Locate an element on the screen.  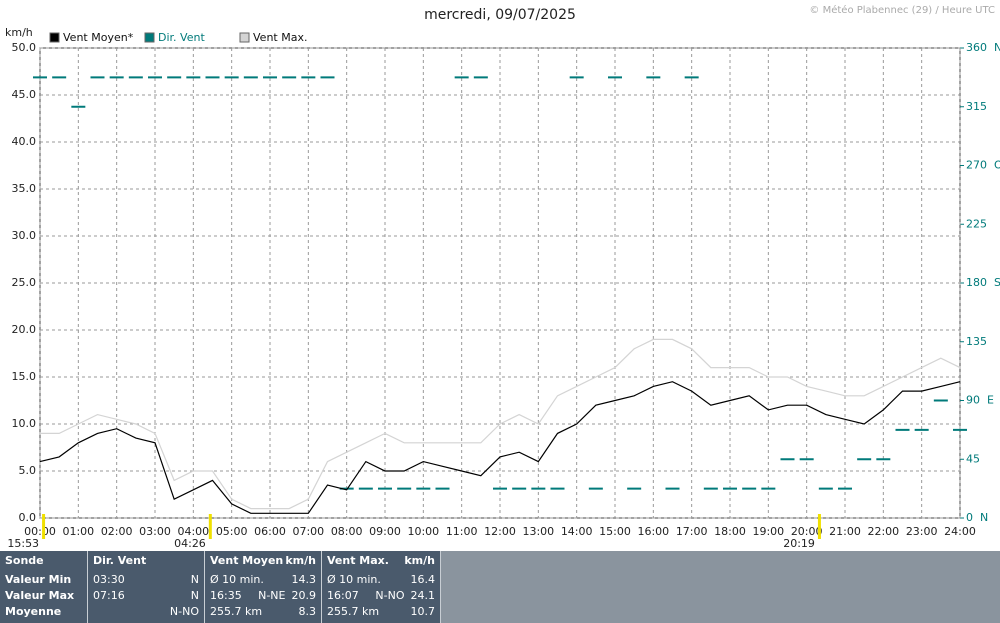
y-tick-label: 15.0 is located at coordinates (24, 376).